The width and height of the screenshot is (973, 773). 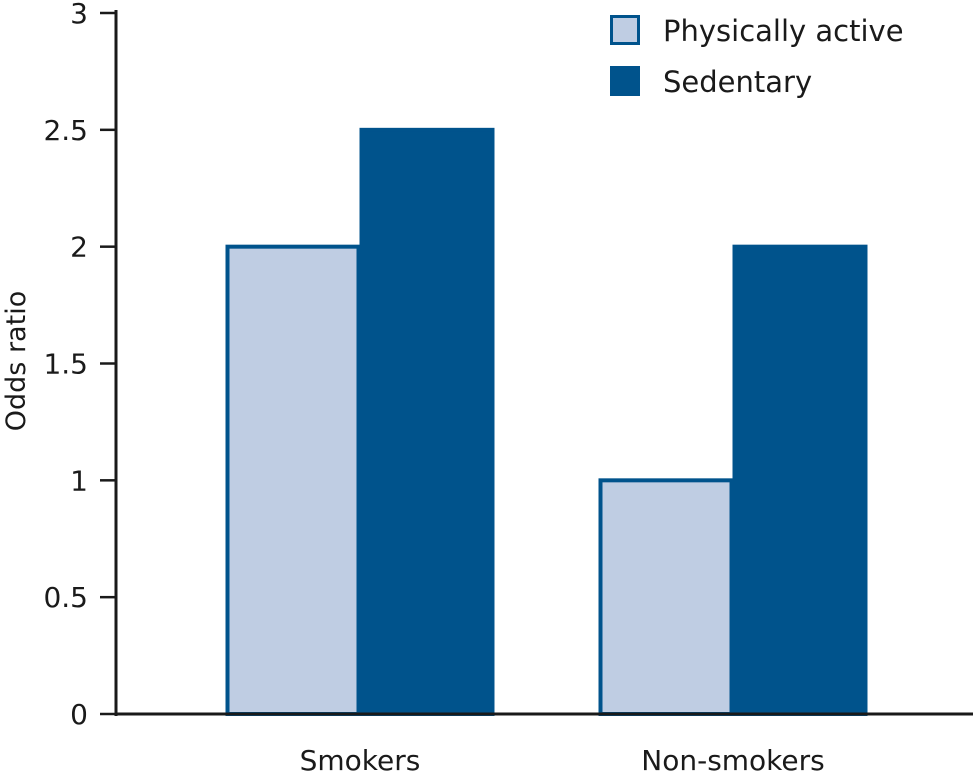 What do you see at coordinates (79, 15) in the screenshot?
I see `y-tick-label: 3` at bounding box center [79, 15].